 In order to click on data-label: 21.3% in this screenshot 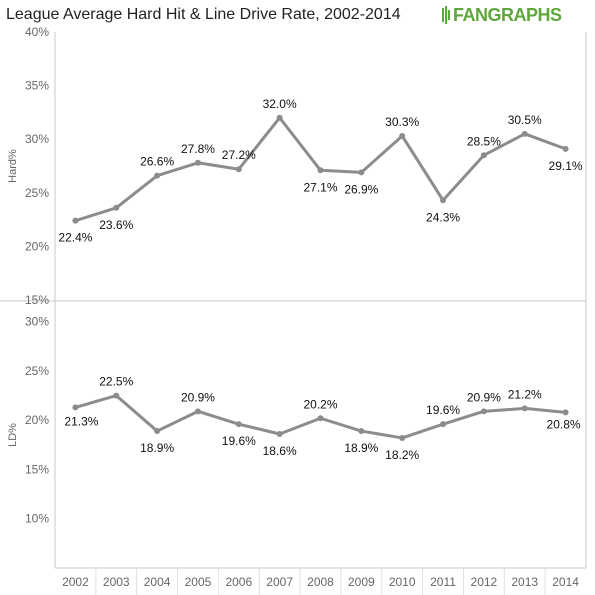, I will do `click(81, 421)`.